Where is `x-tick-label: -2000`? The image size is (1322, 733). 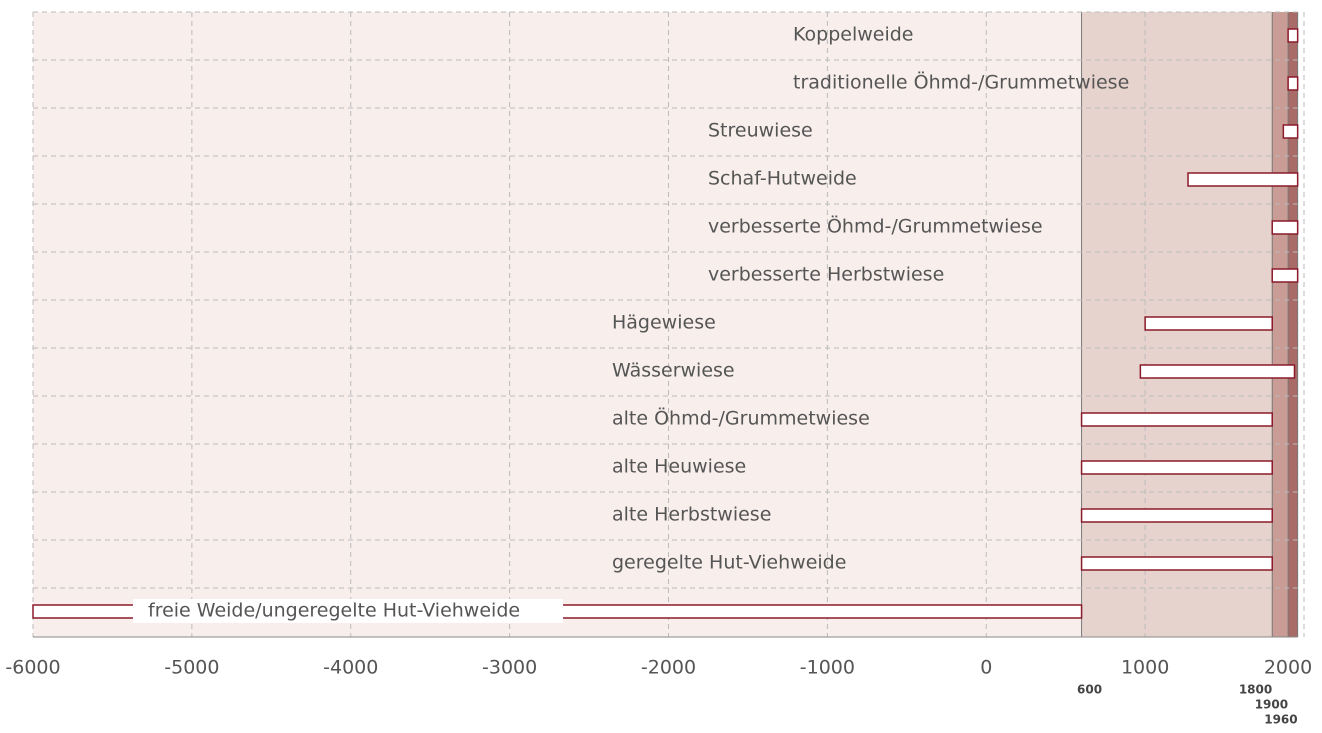 x-tick-label: -2000 is located at coordinates (668, 668).